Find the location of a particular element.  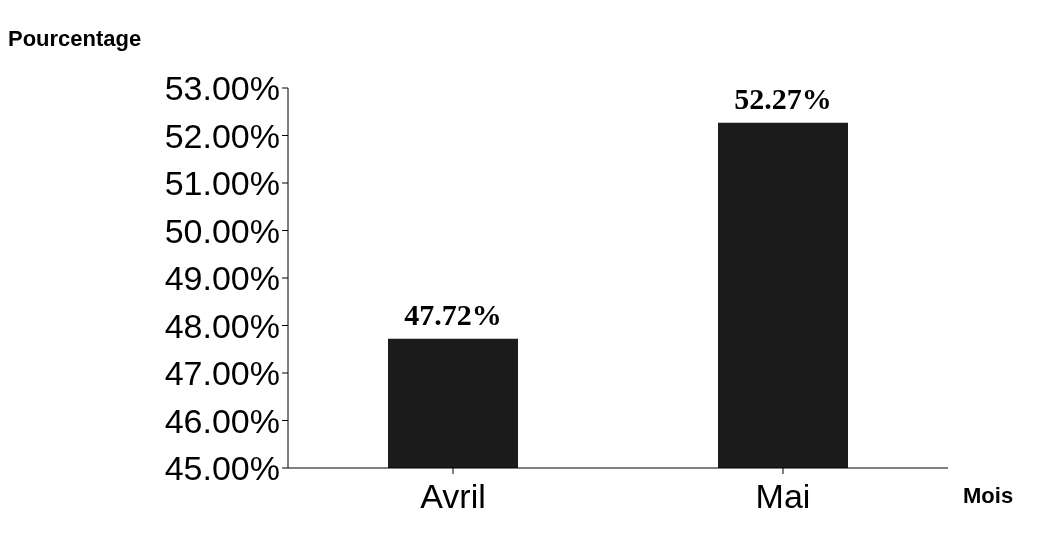

y-tick-label: 53.00% is located at coordinates (222, 88).